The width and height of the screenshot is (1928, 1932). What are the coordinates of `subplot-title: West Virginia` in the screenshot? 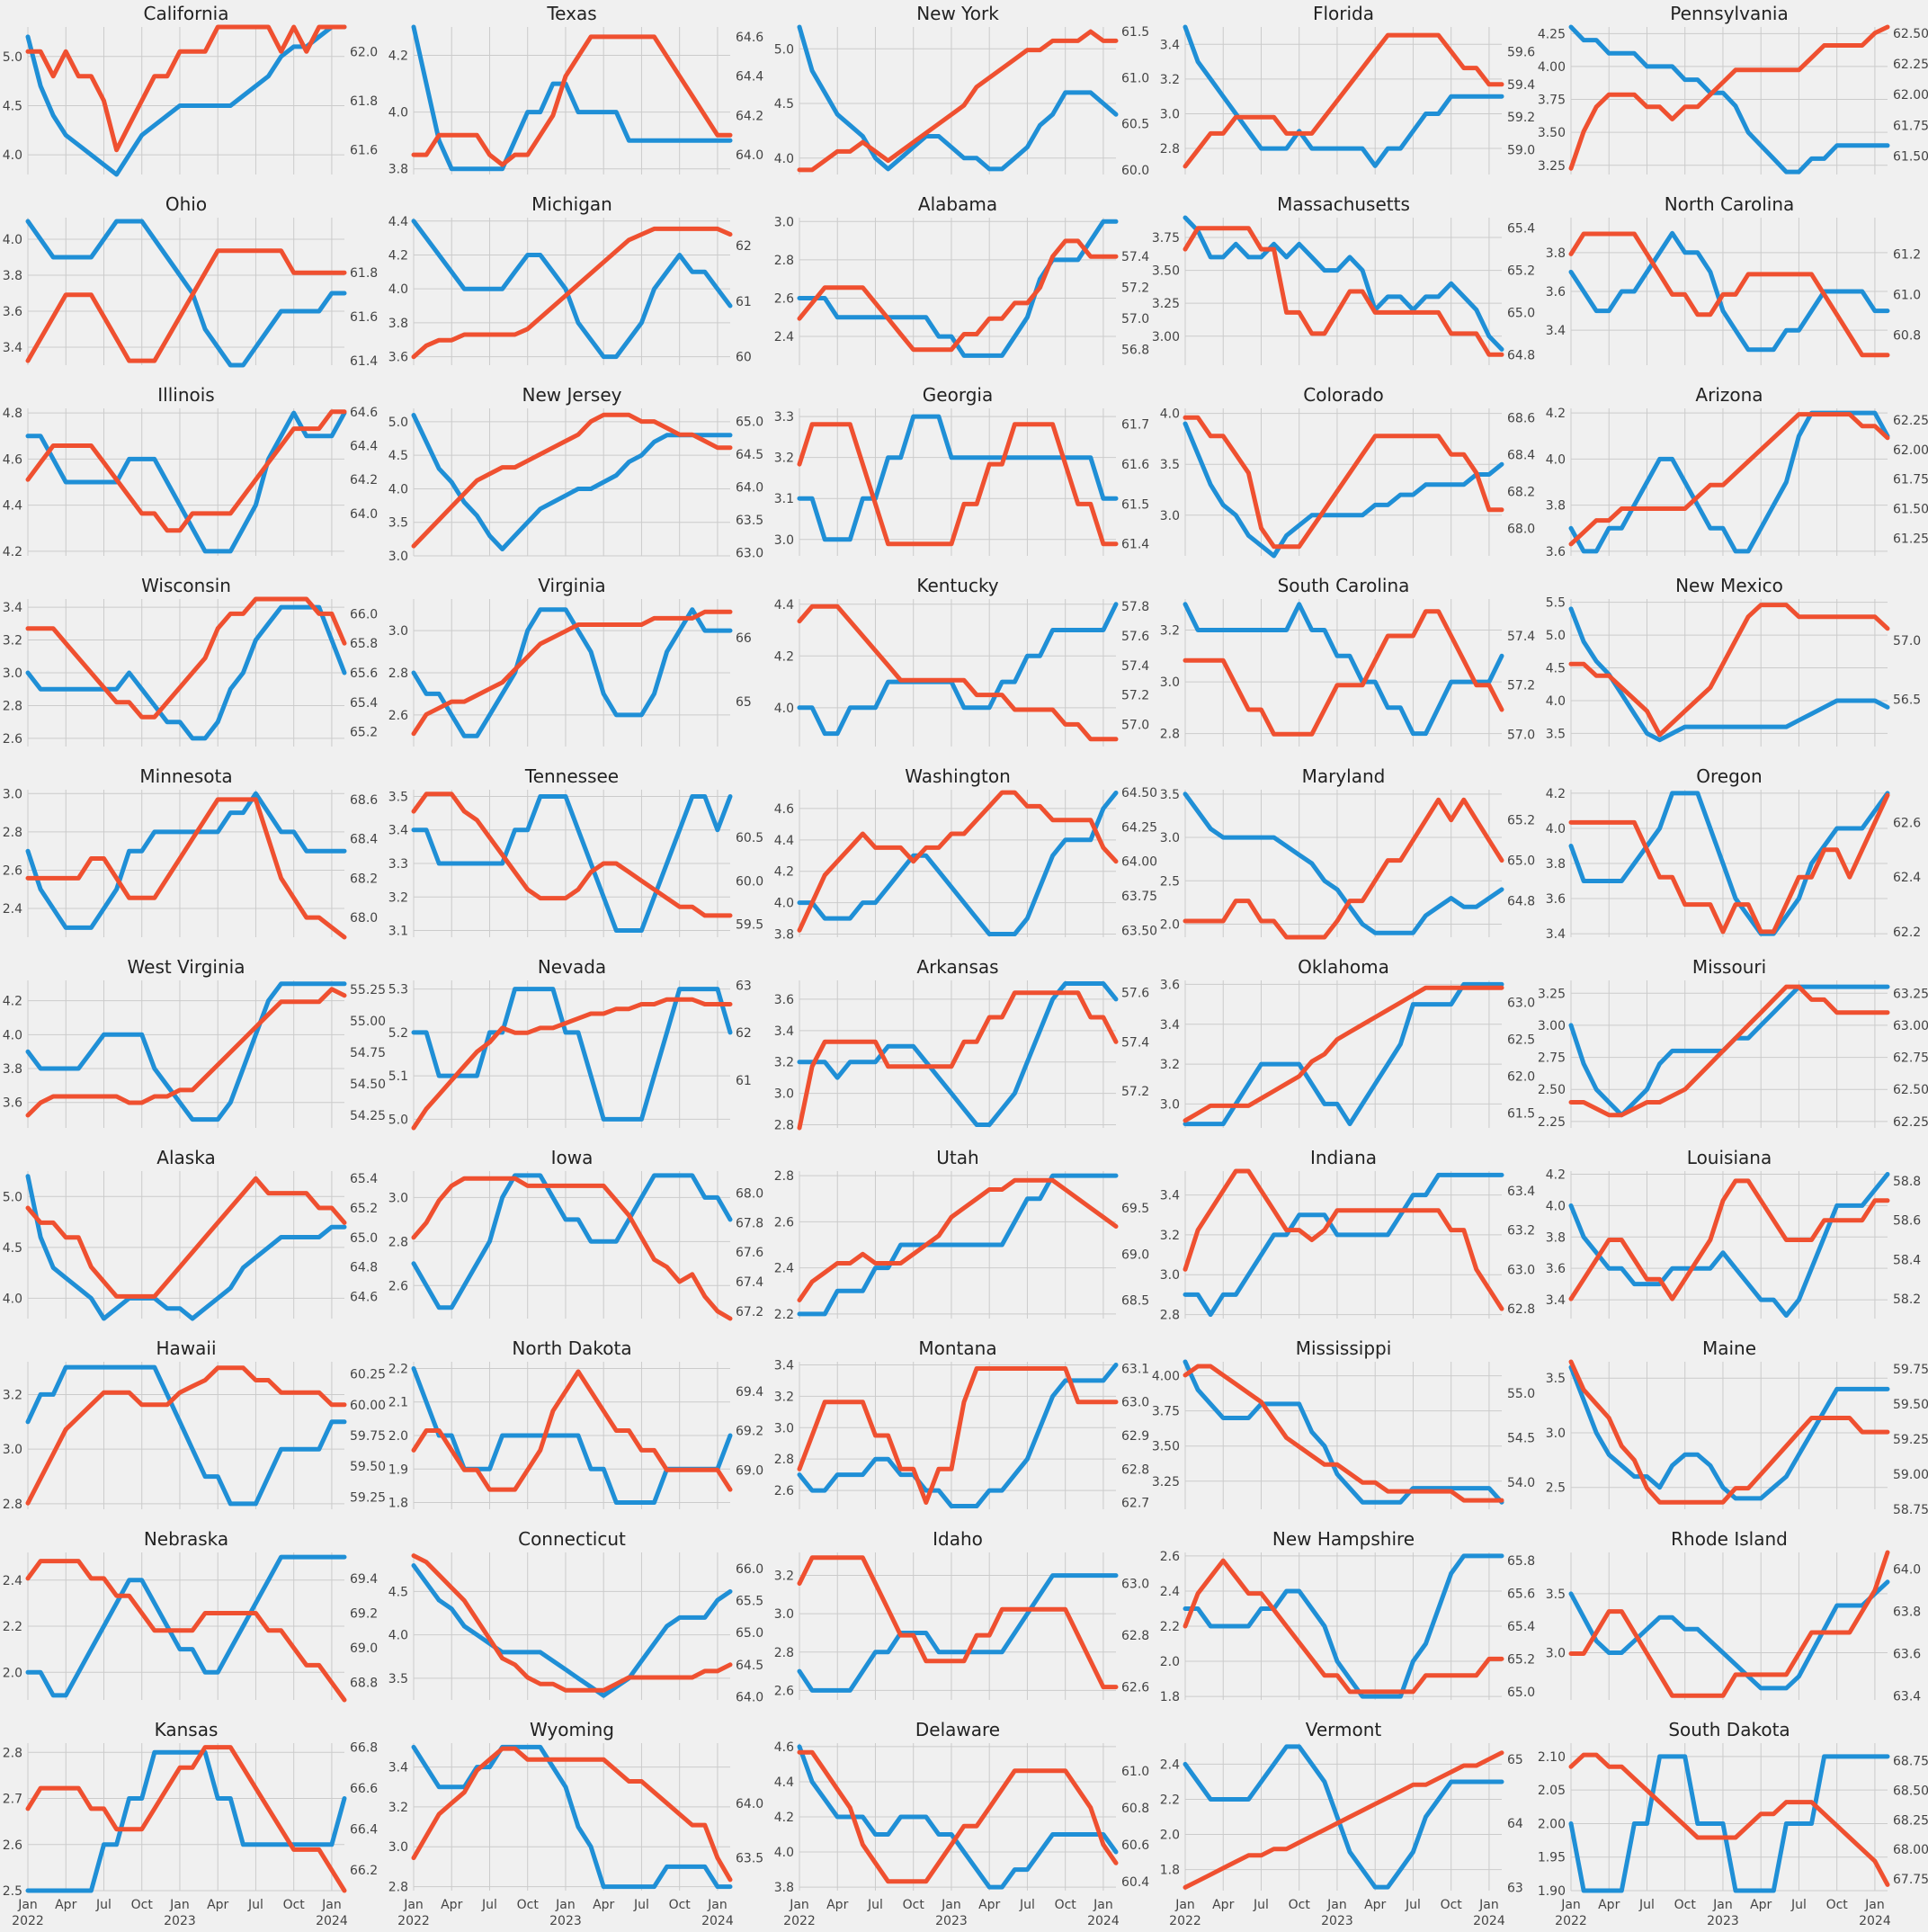 It's located at (186, 967).